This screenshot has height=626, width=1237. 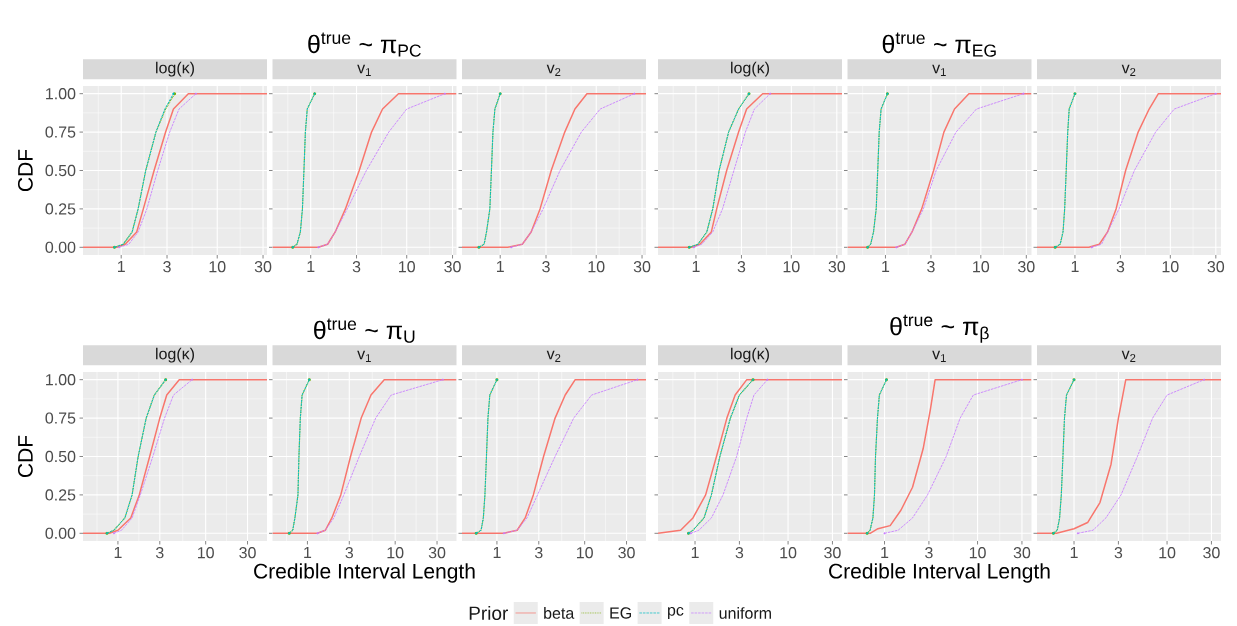 What do you see at coordinates (559, 613) in the screenshot?
I see `legend-label: beta` at bounding box center [559, 613].